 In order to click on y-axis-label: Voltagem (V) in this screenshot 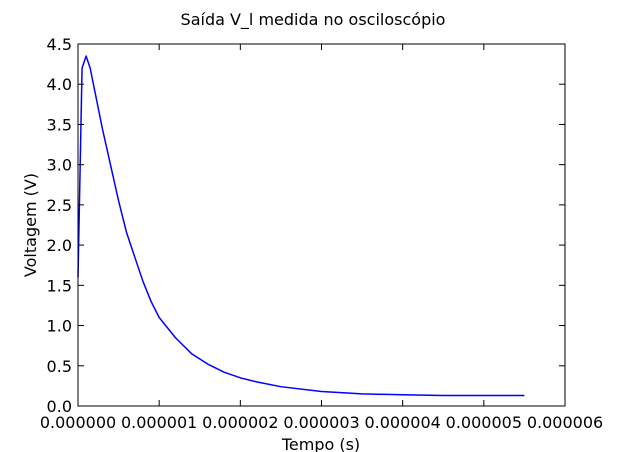, I will do `click(30, 225)`.